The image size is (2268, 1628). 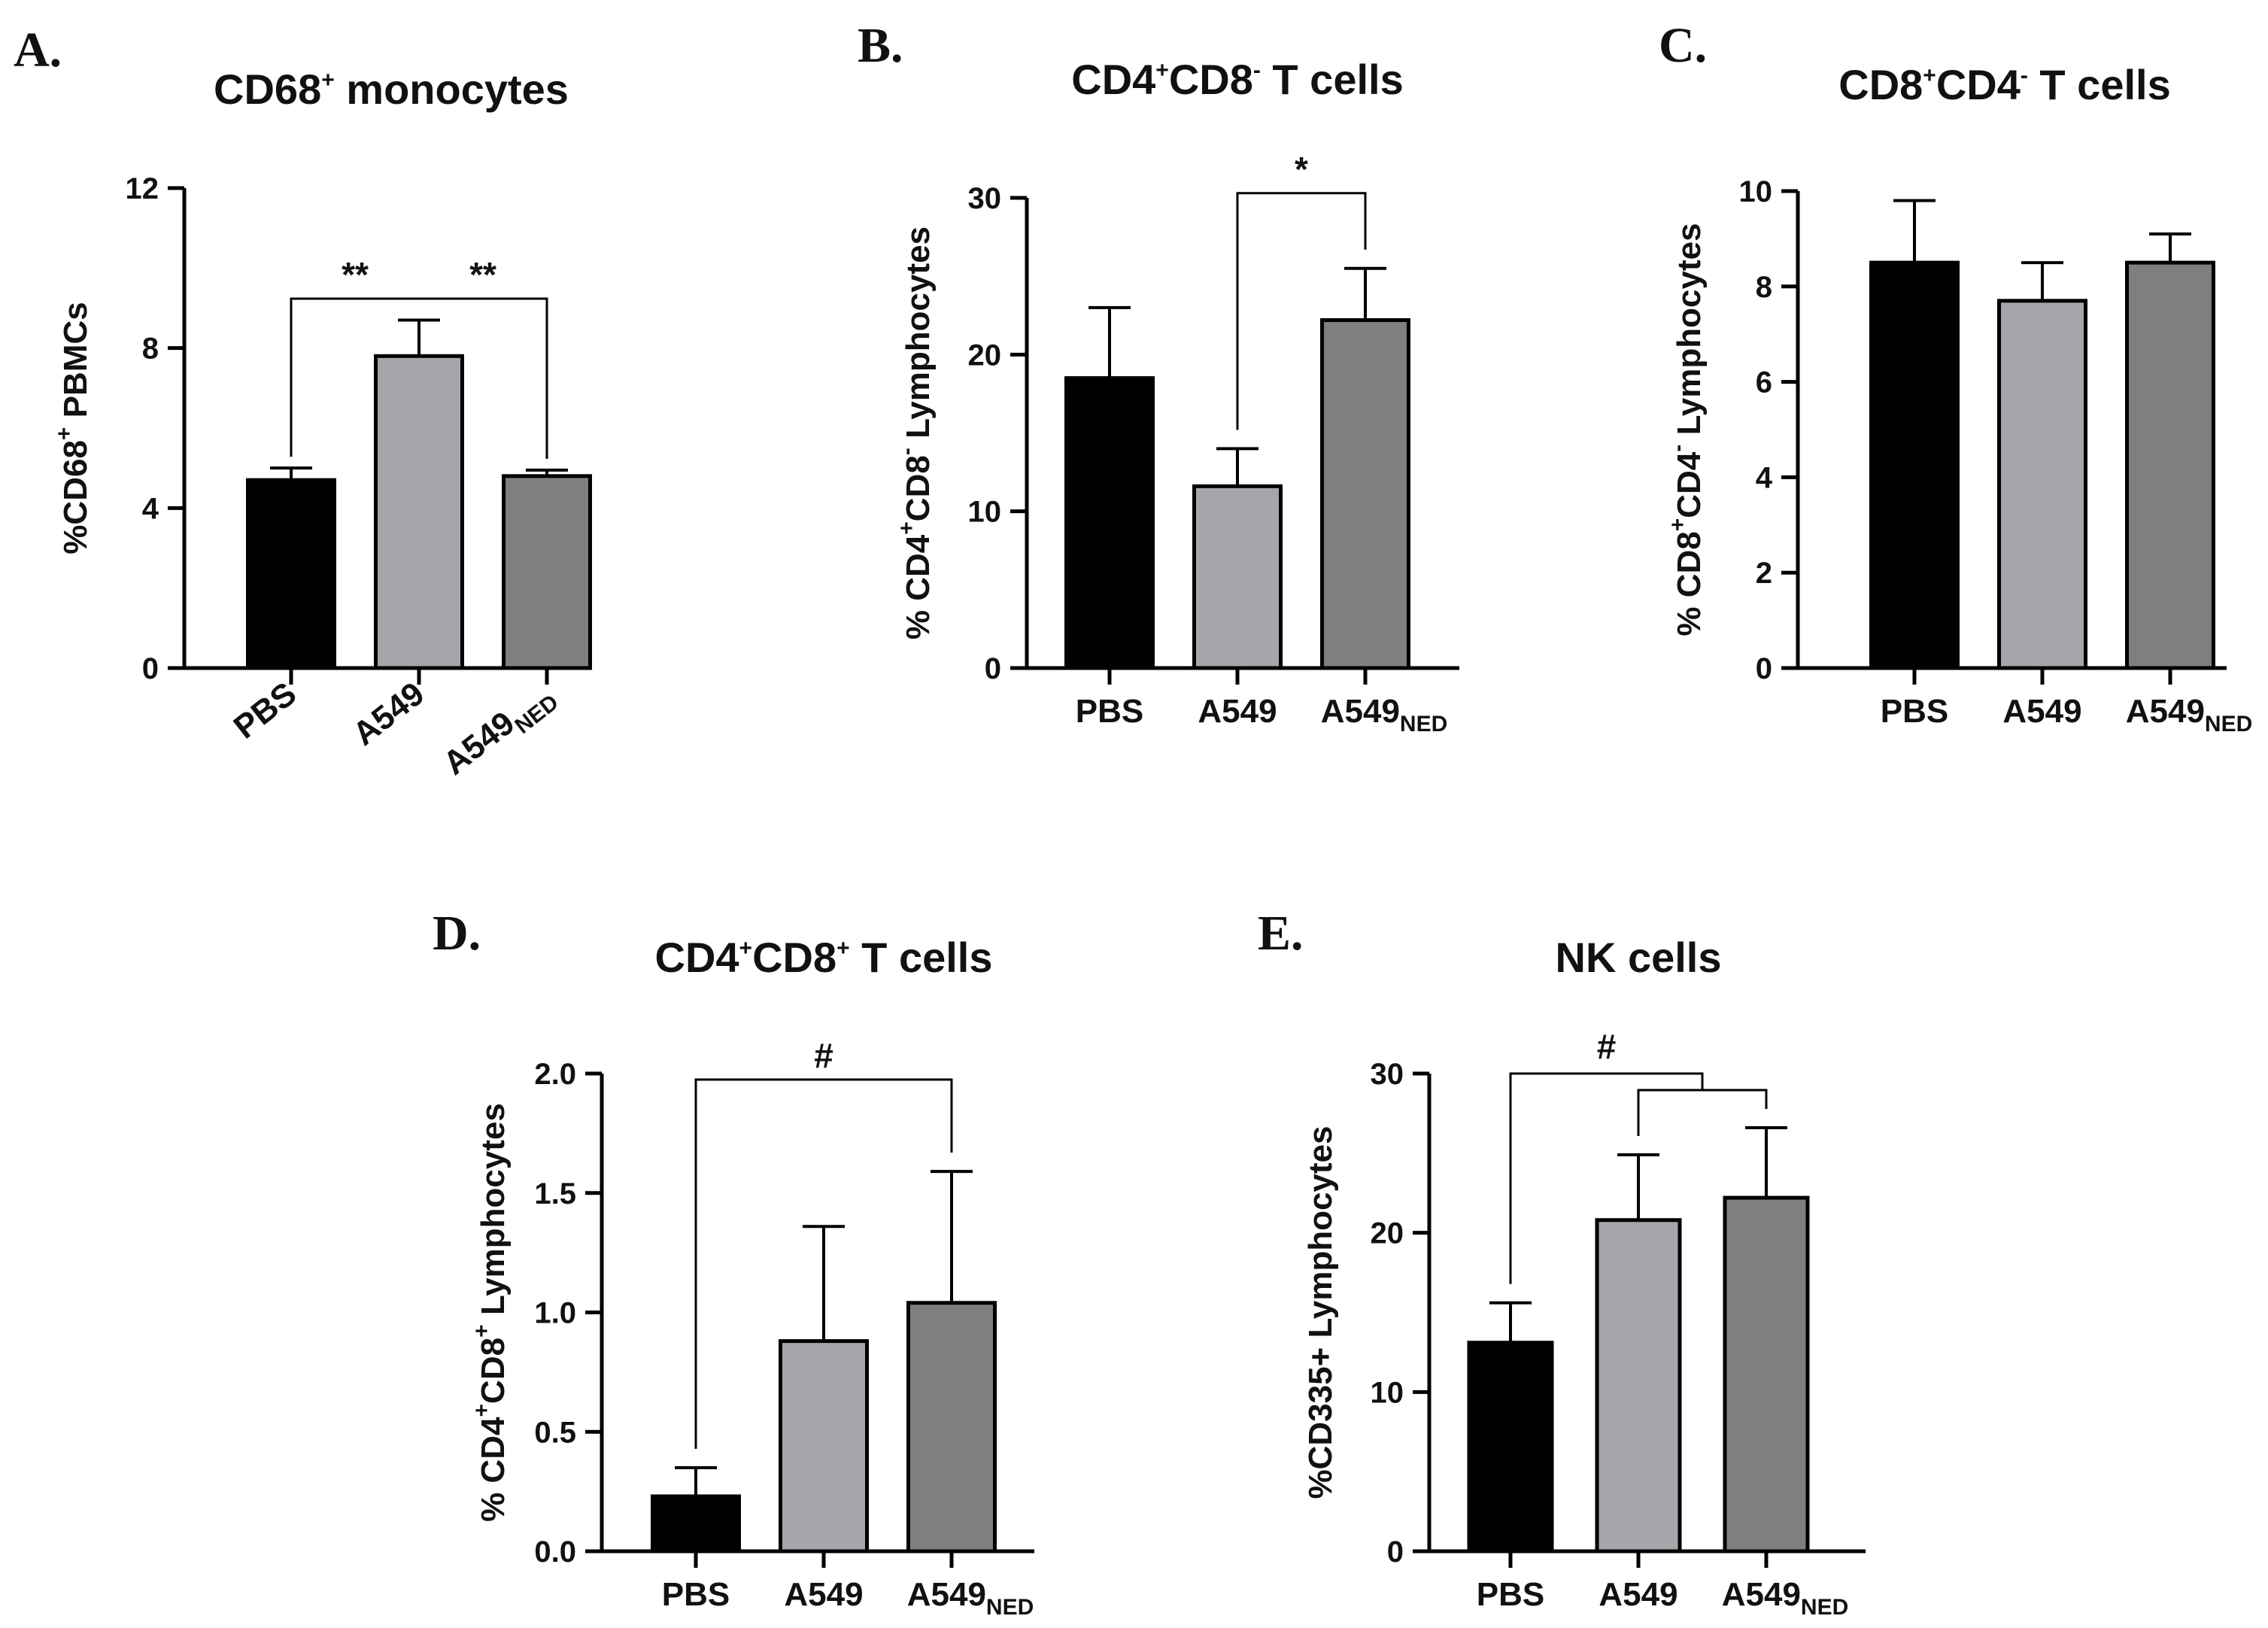 What do you see at coordinates (555, 1432) in the screenshot?
I see `panel-d-ytick-label-1: 0.5` at bounding box center [555, 1432].